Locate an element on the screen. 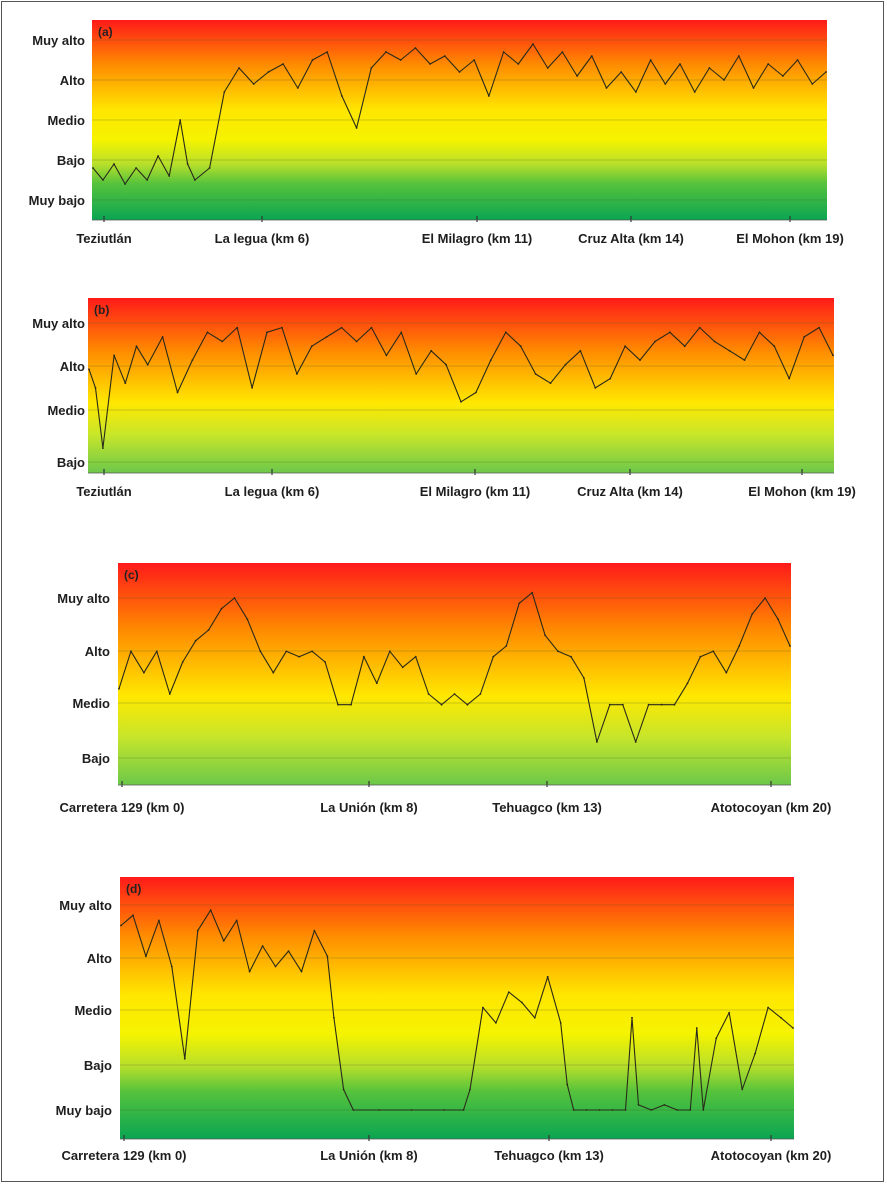 This screenshot has height=1185, width=887. panel-label: (a) is located at coordinates (105, 32).